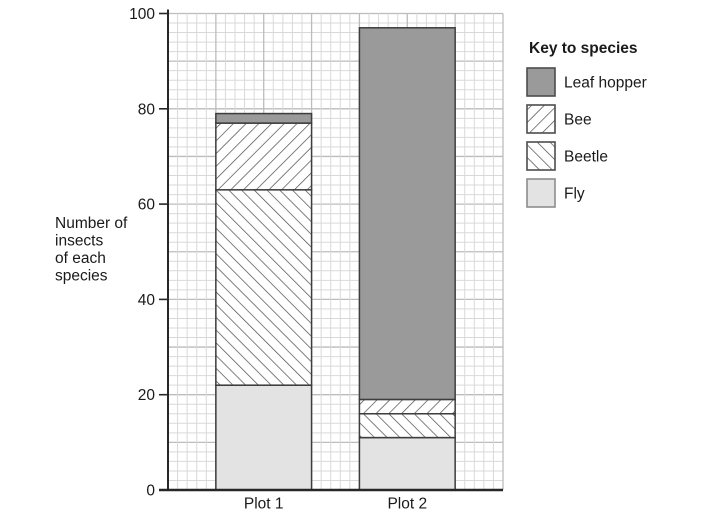  Describe the element at coordinates (80, 258) in the screenshot. I see `y-axis-title-line-2: of each` at that location.